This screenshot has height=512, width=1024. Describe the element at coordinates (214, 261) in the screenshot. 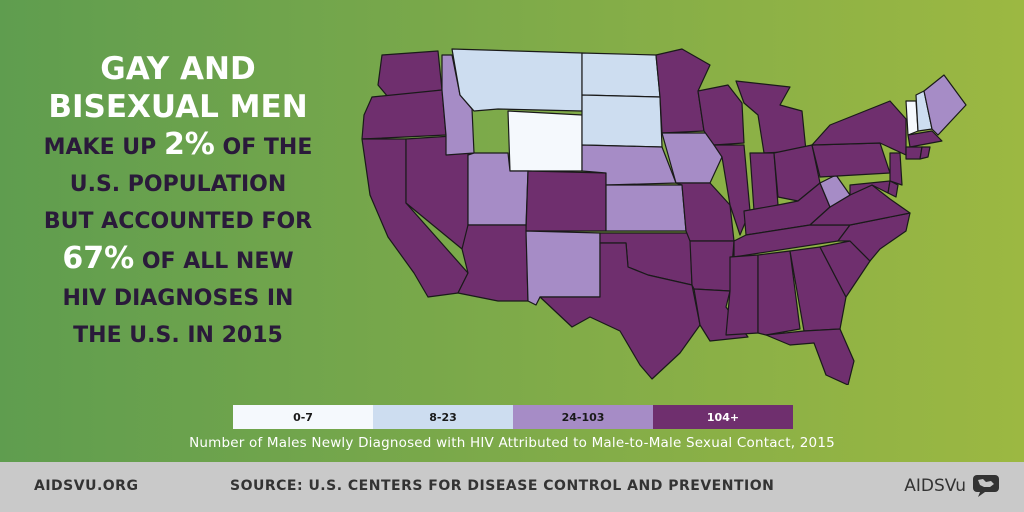

I see `headline-line6-b: OF ALL NEW` at that location.